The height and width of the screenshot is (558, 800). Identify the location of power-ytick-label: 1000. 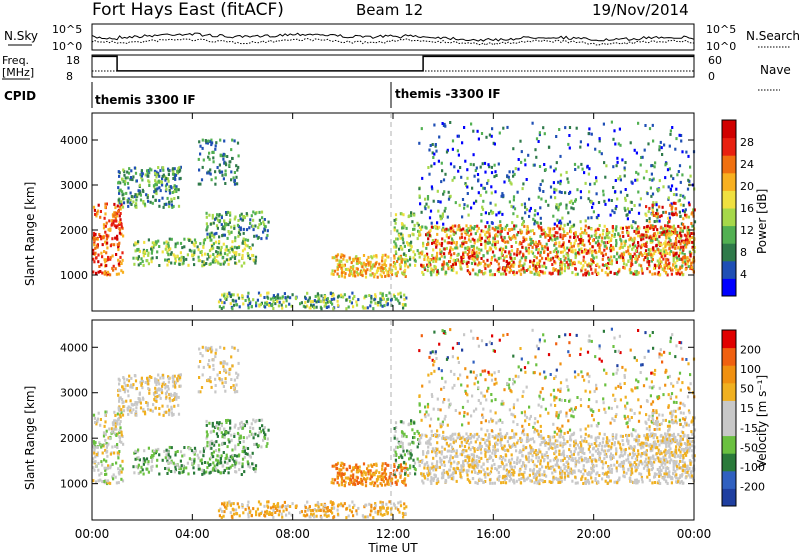
(74, 275).